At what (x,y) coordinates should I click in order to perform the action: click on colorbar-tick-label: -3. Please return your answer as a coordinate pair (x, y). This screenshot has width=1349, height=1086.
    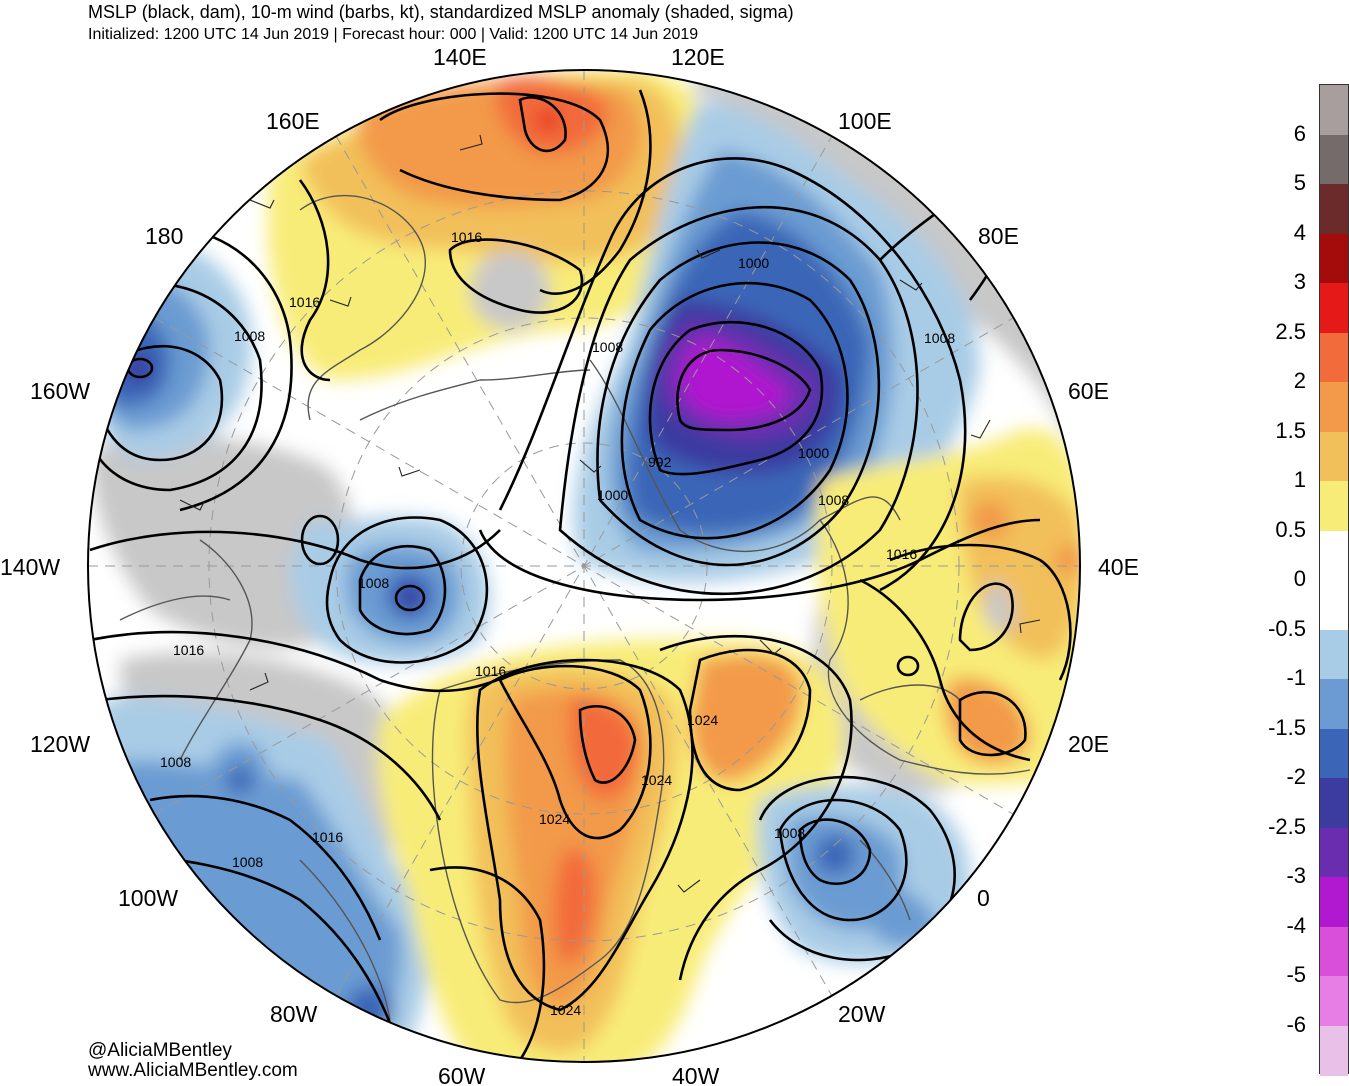
    Looking at the image, I should click on (1296, 875).